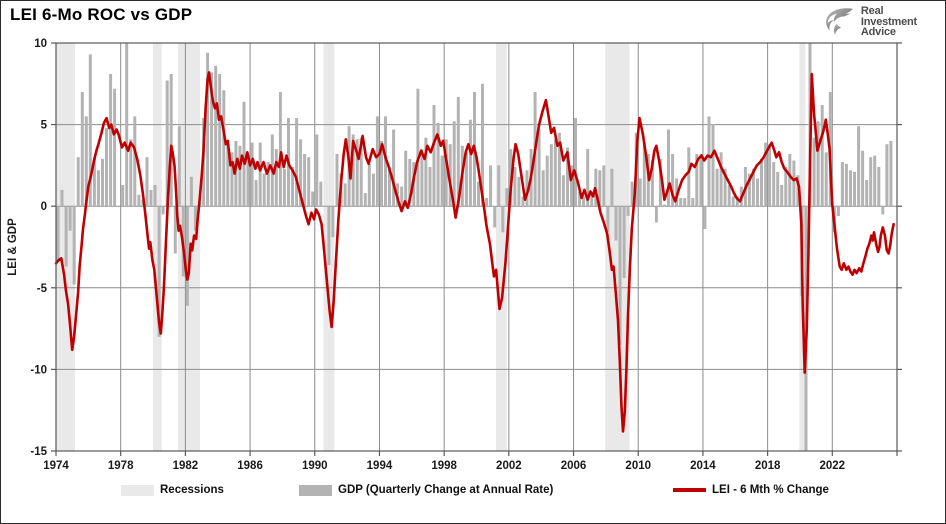  Describe the element at coordinates (509, 466) in the screenshot. I see `x-tick-label: 2002` at that location.